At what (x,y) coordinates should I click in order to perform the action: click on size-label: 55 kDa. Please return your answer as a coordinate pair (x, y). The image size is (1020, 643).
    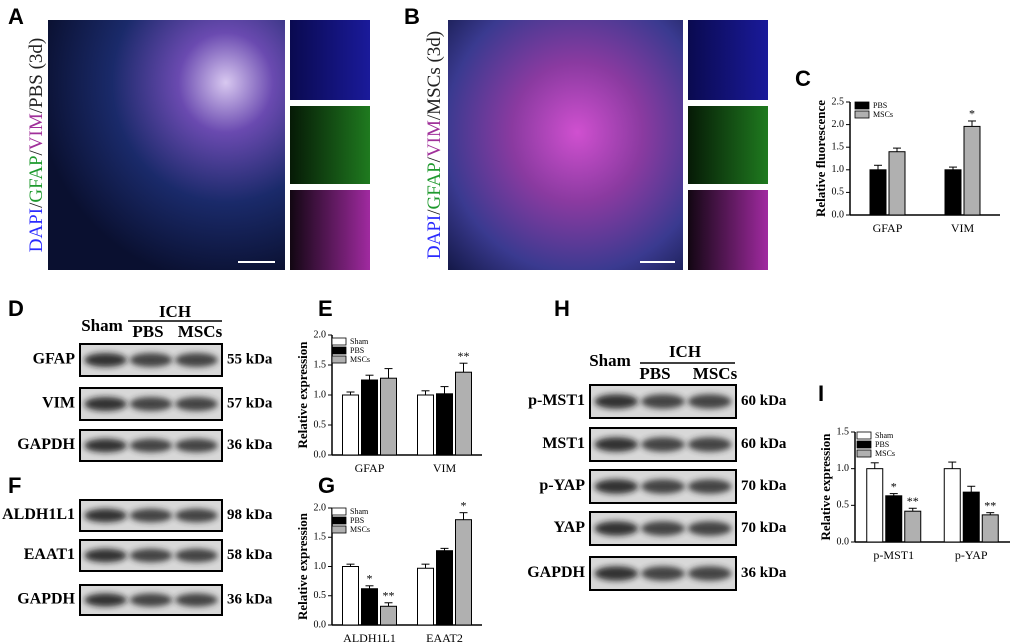
    Looking at the image, I should click on (250, 359).